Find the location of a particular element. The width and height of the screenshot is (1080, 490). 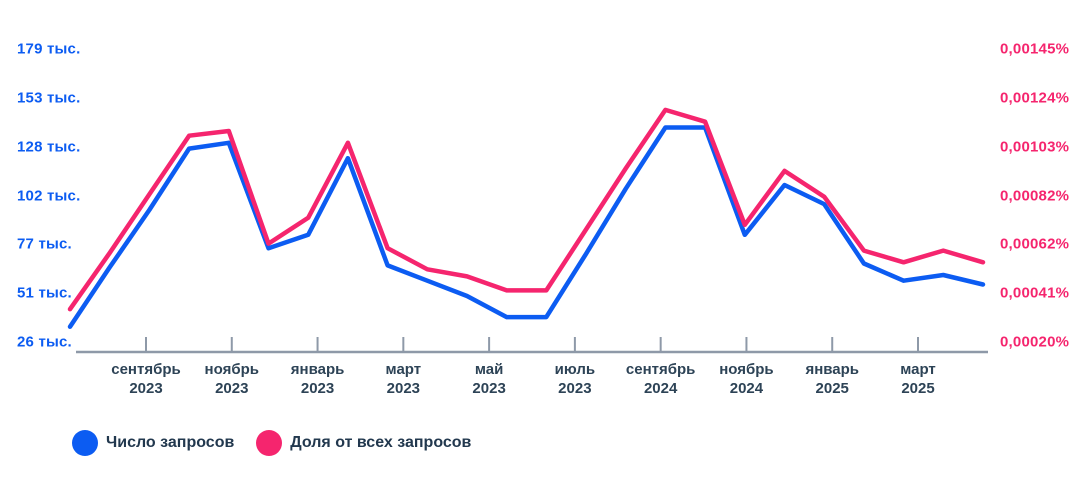

y-axis-label-left: 51 тыс. is located at coordinates (44, 293).